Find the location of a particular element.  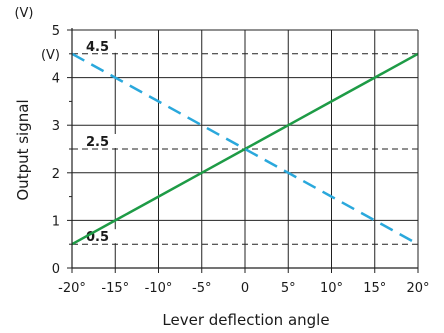

y-tick-label: 4 is located at coordinates (56, 79).